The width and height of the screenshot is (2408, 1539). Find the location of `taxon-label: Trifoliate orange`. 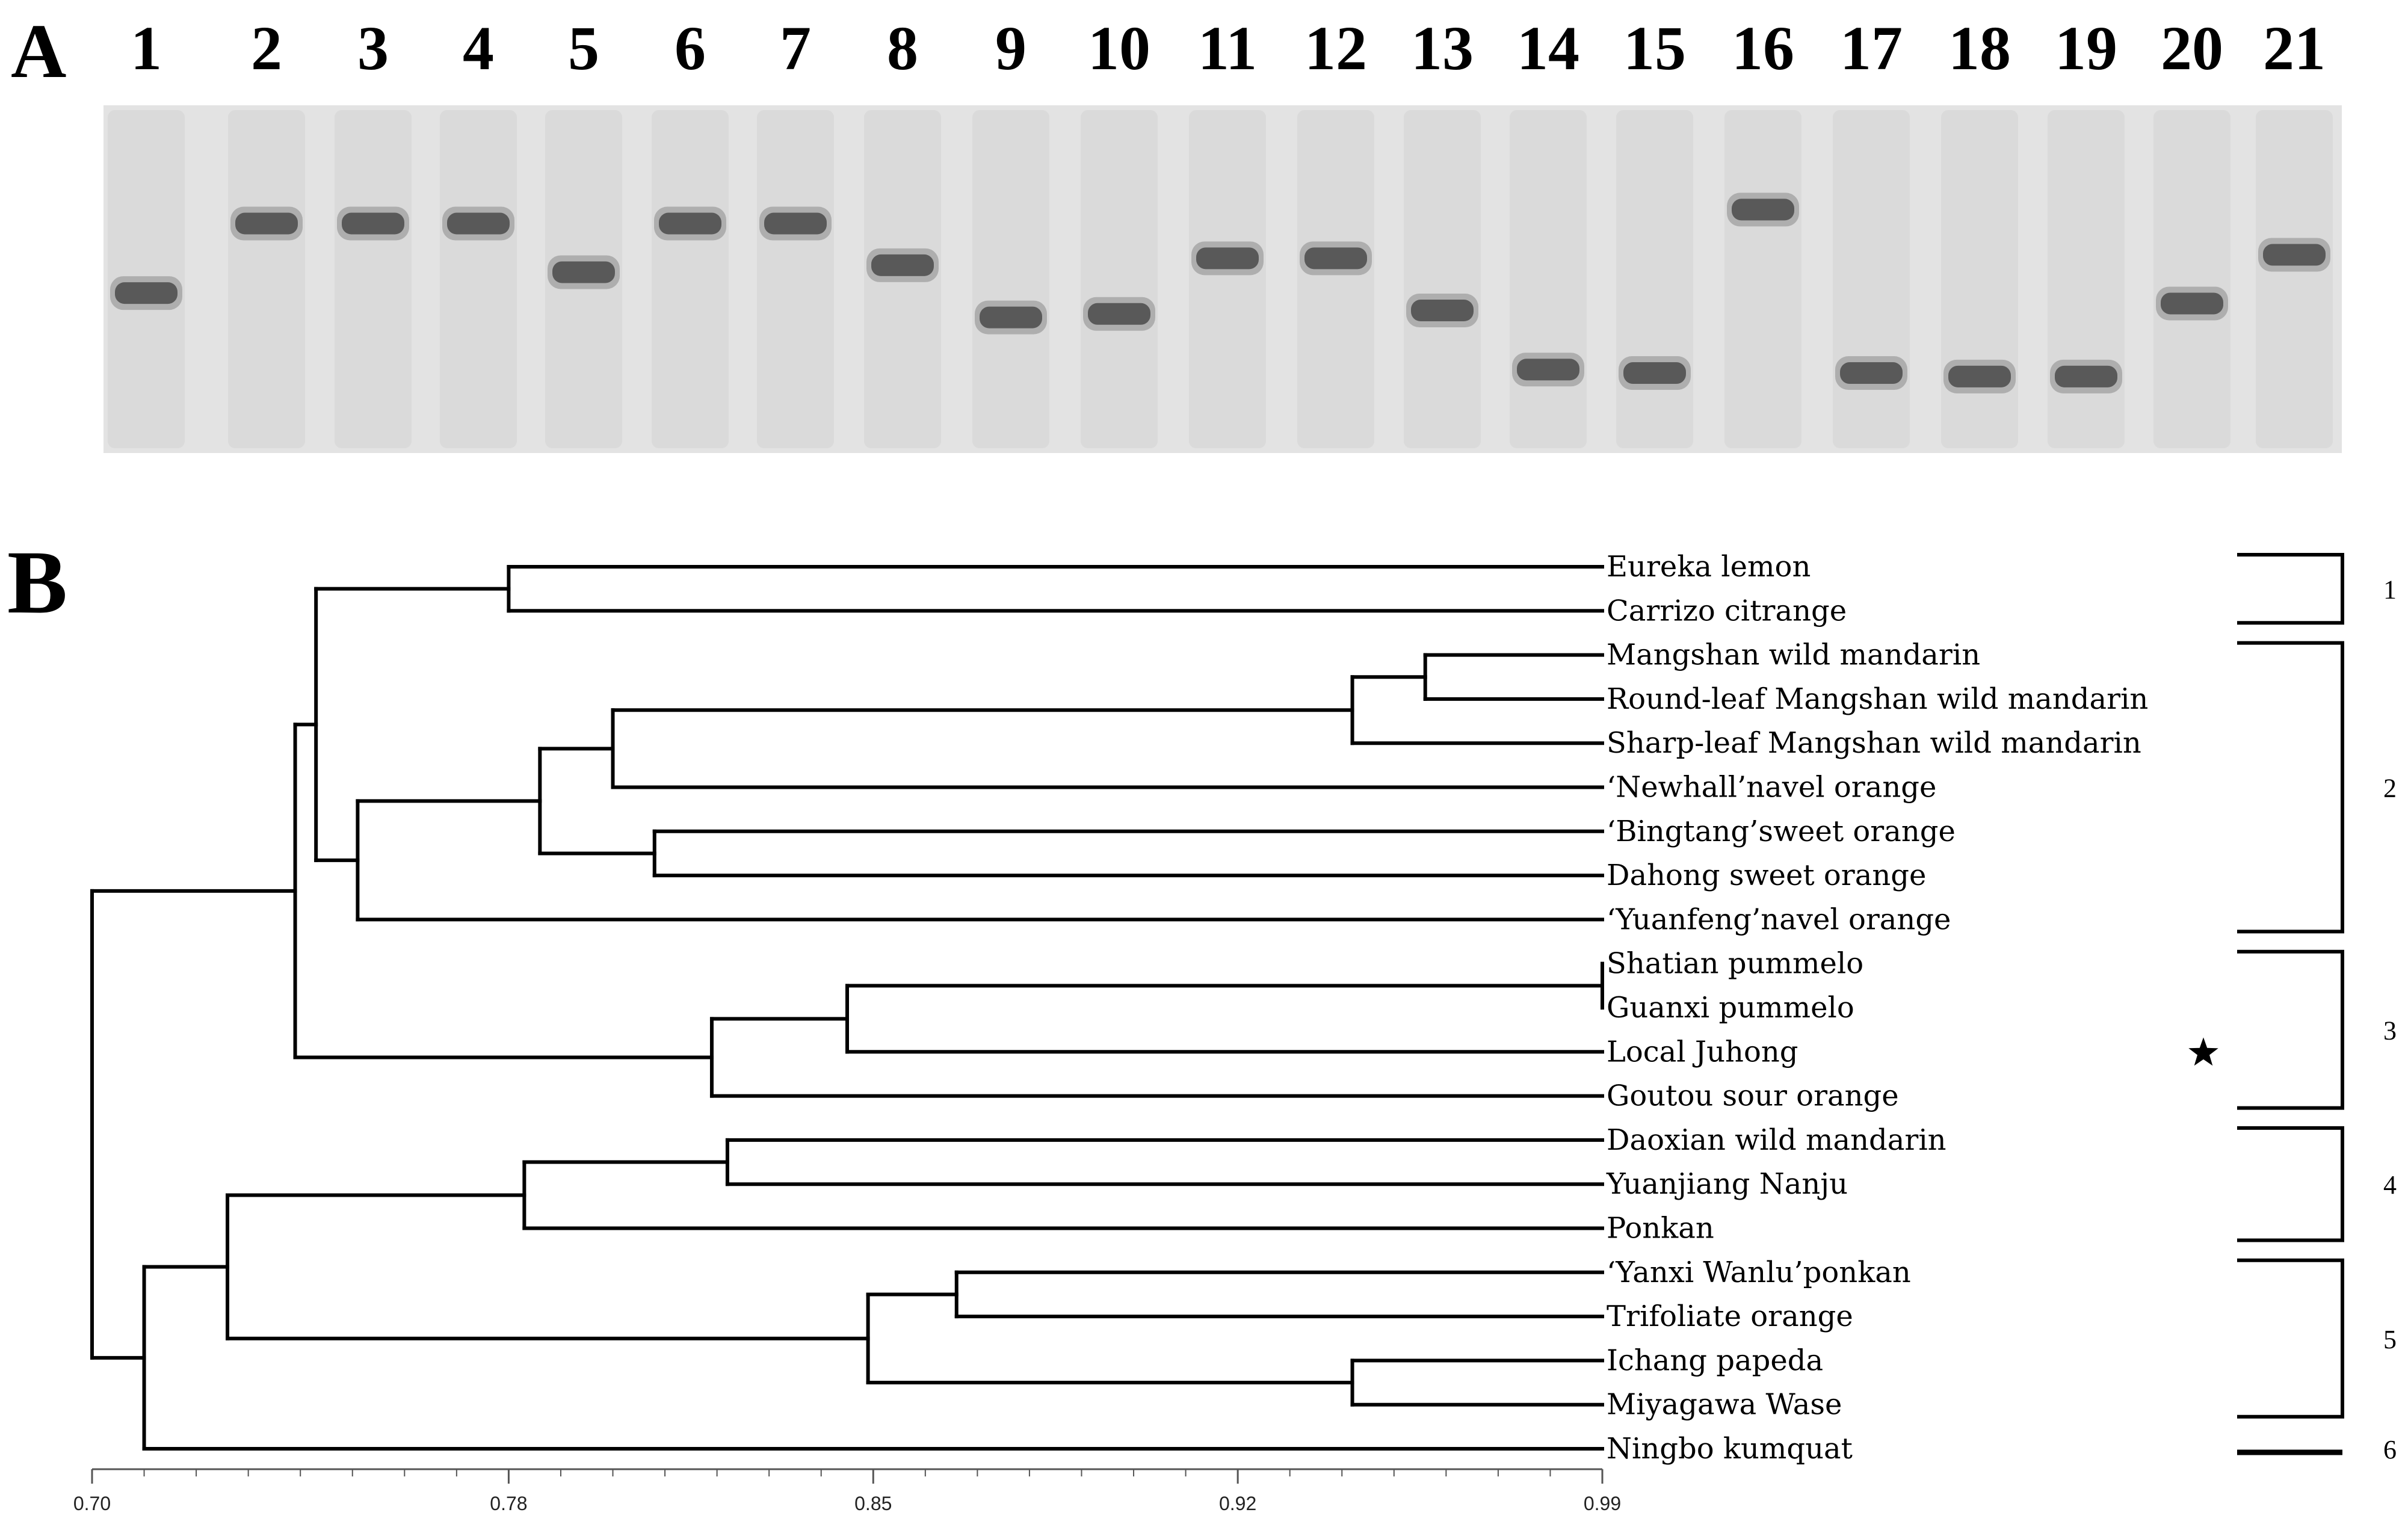

taxon-label: Trifoliate orange is located at coordinates (1730, 1316).